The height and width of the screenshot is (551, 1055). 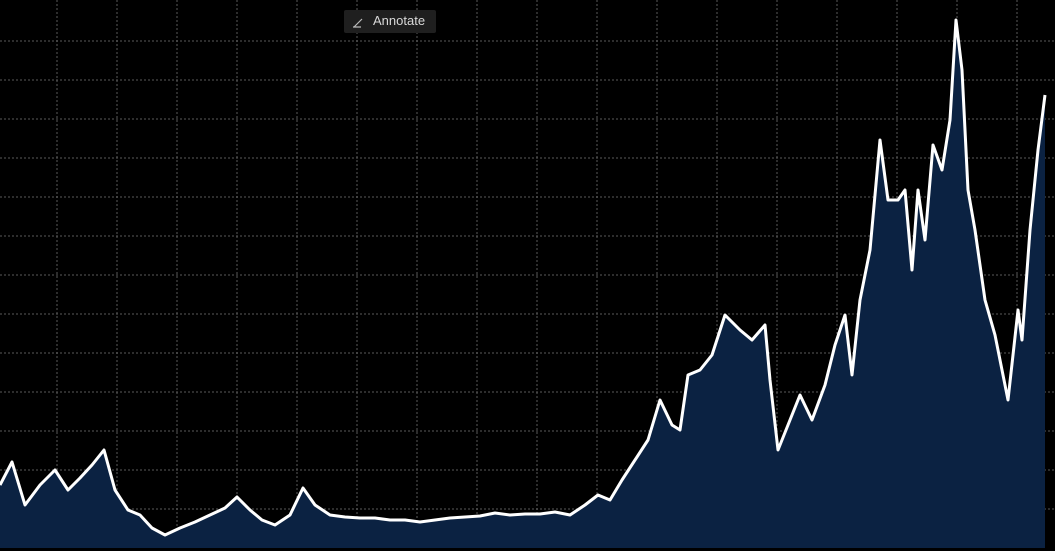 I want to click on button-background, so click(x=390, y=21).